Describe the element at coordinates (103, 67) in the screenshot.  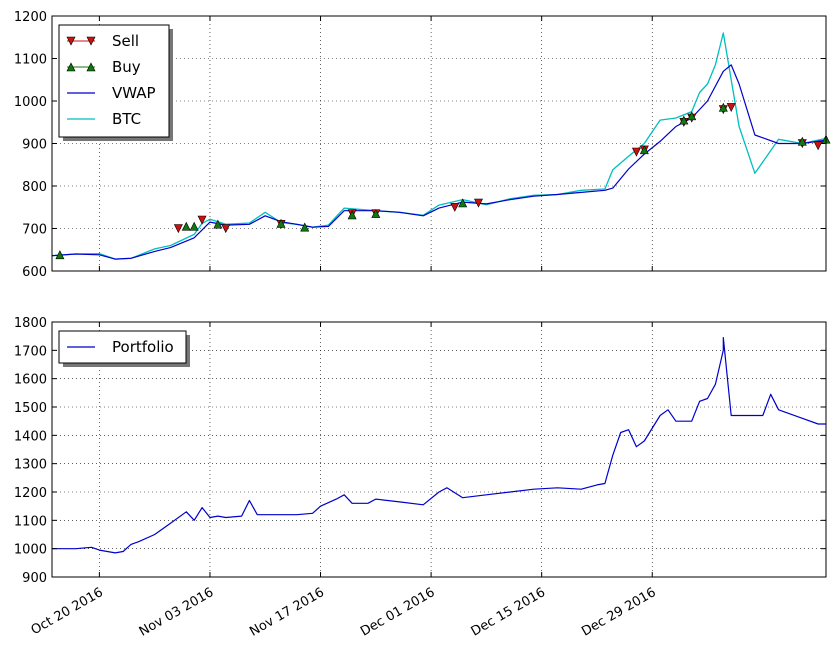
I see `legend-item-buy: Buy` at that location.